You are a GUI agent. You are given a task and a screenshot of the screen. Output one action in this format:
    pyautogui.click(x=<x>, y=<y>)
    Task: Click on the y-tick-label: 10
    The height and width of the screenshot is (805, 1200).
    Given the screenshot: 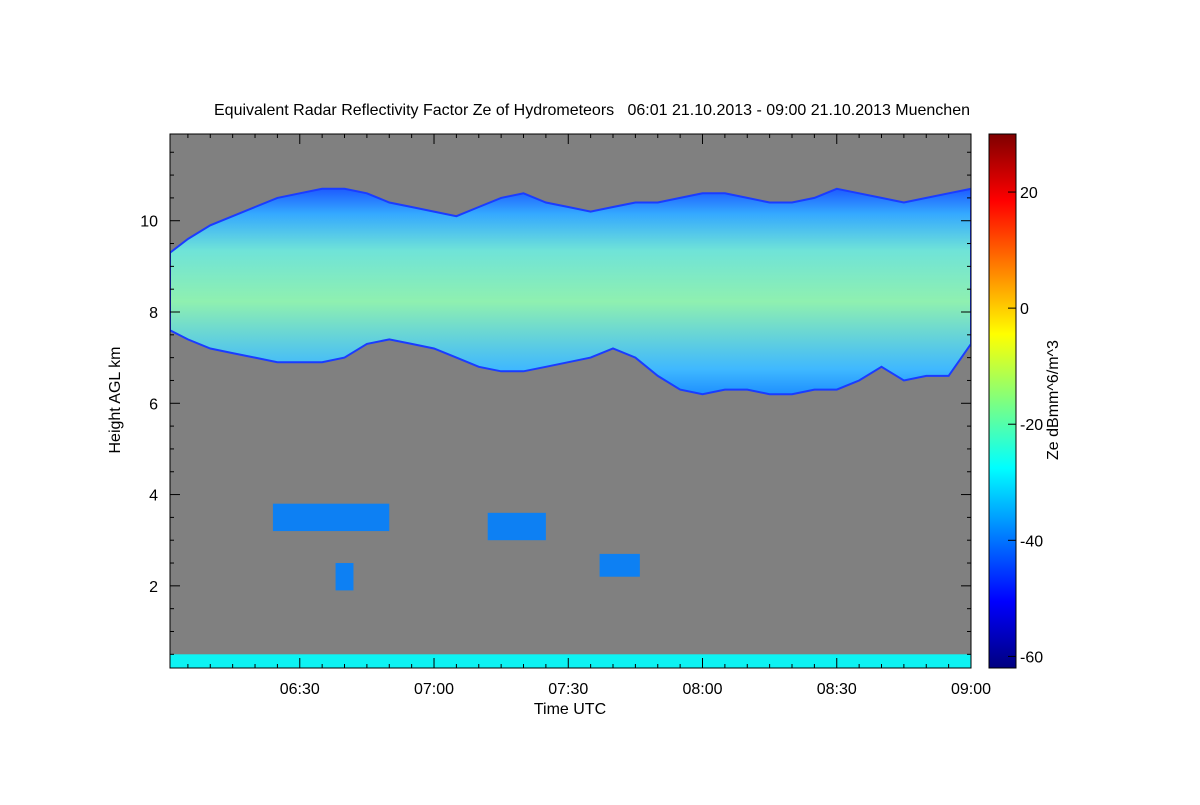 What is the action you would take?
    pyautogui.click(x=149, y=222)
    